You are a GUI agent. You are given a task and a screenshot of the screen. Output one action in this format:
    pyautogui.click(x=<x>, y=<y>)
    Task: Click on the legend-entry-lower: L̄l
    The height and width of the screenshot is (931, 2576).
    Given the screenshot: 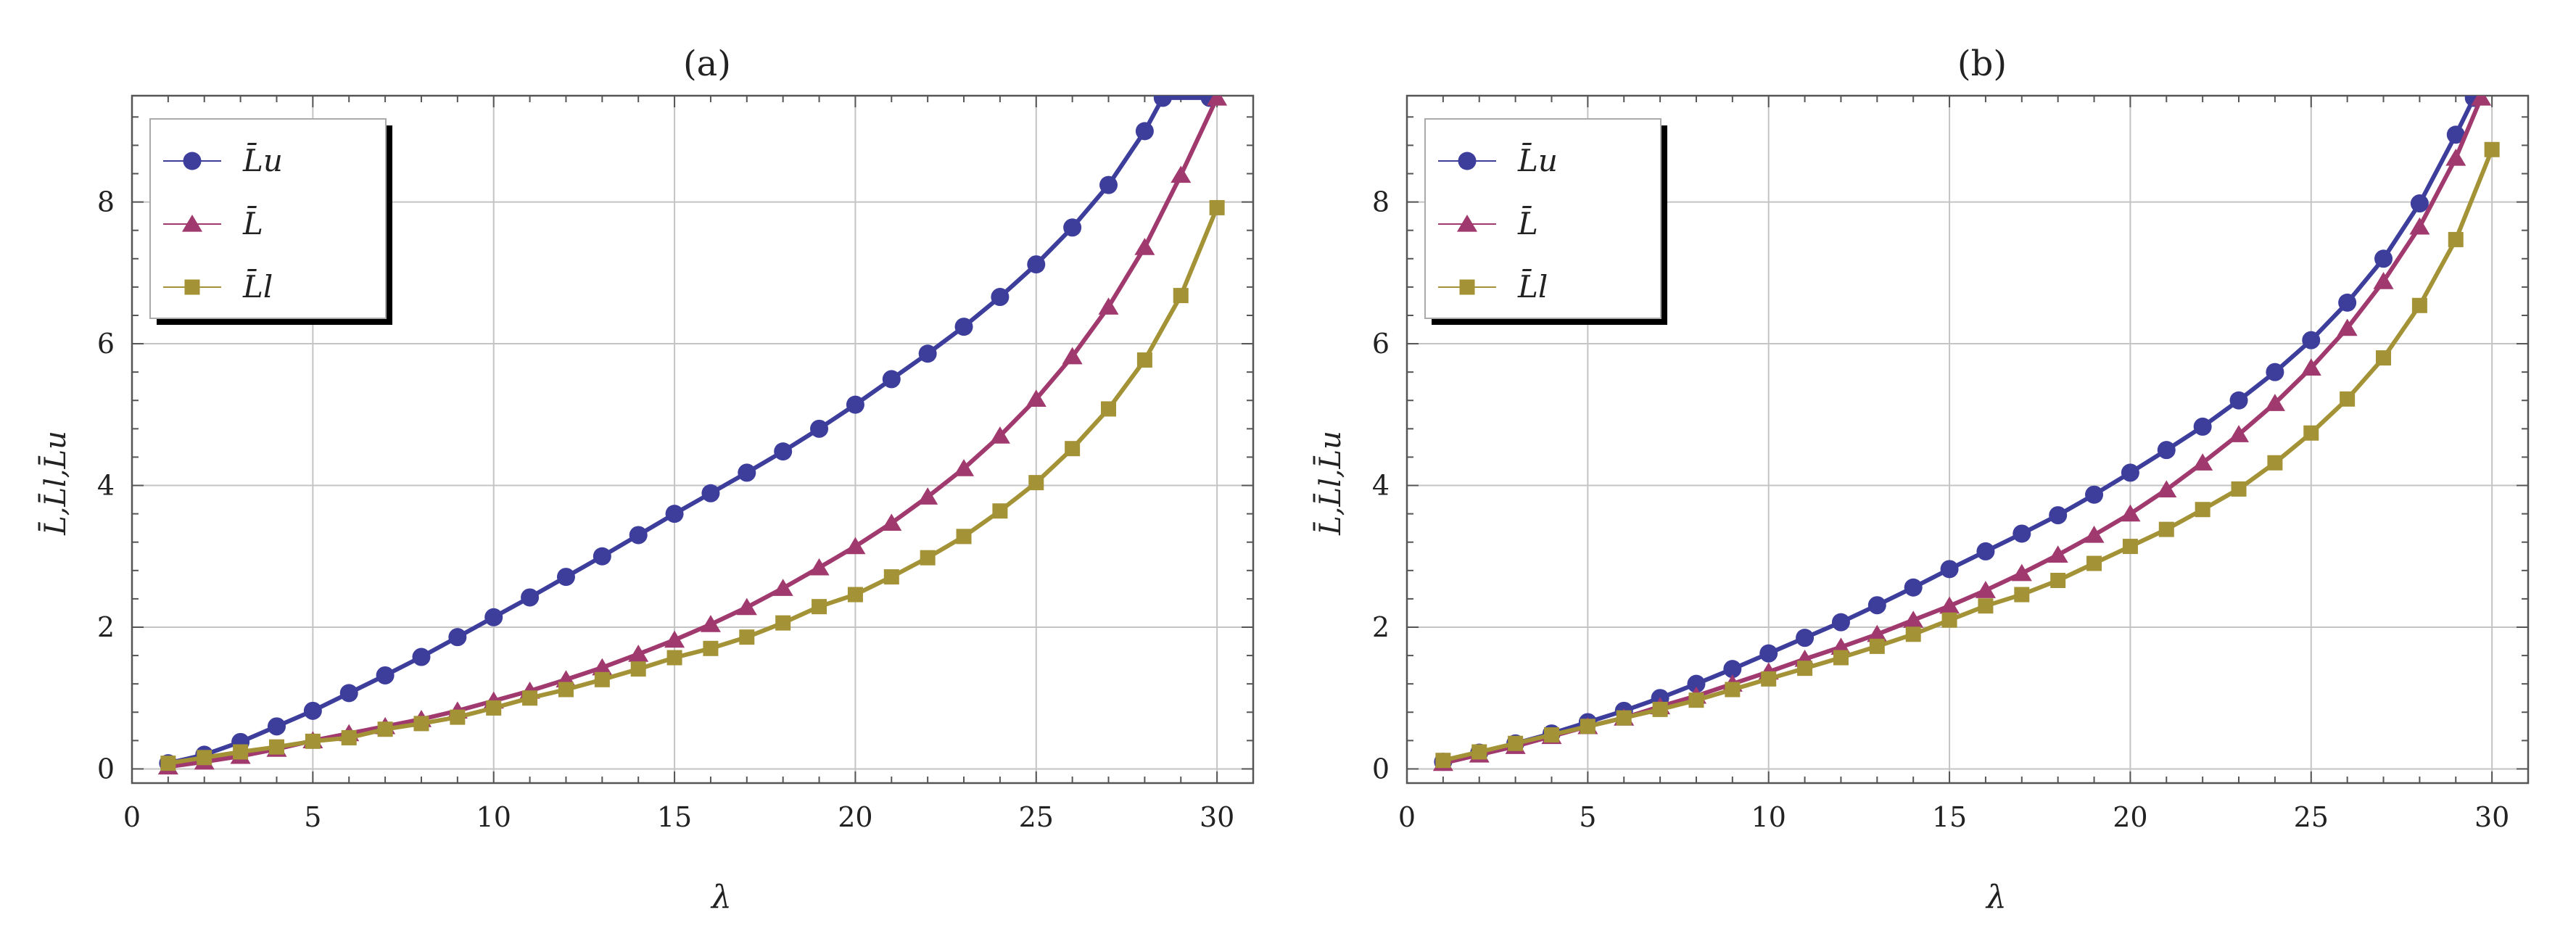 What is the action you would take?
    pyautogui.click(x=1493, y=286)
    